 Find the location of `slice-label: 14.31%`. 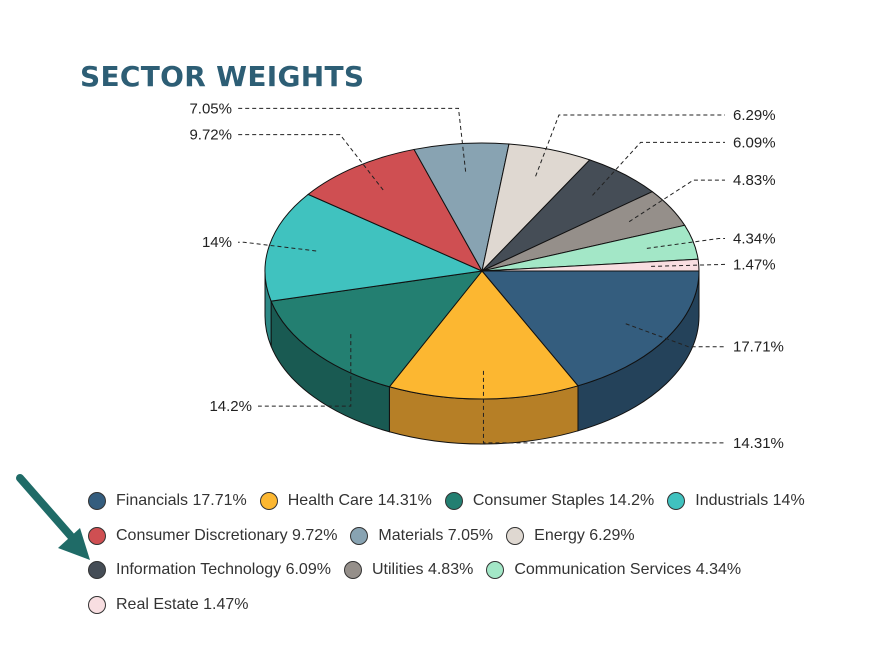

slice-label: 14.31% is located at coordinates (758, 443).